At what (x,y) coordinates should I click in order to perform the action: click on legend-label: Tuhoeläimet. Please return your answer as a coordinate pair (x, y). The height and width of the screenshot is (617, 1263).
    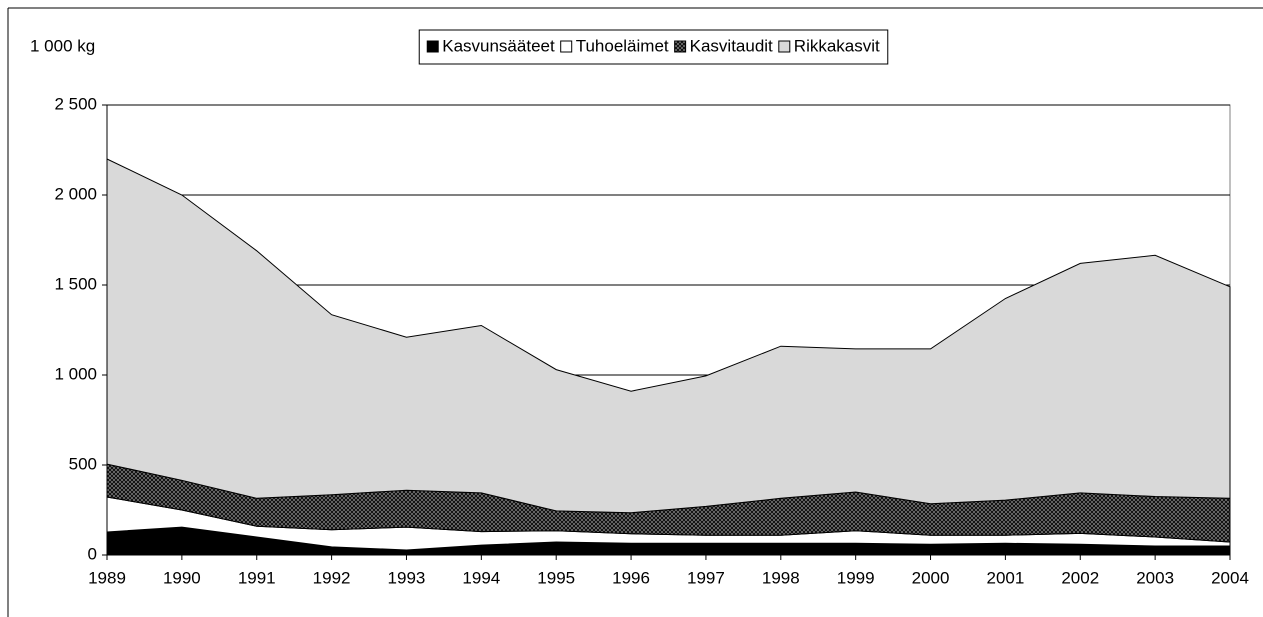
    Looking at the image, I should click on (622, 45).